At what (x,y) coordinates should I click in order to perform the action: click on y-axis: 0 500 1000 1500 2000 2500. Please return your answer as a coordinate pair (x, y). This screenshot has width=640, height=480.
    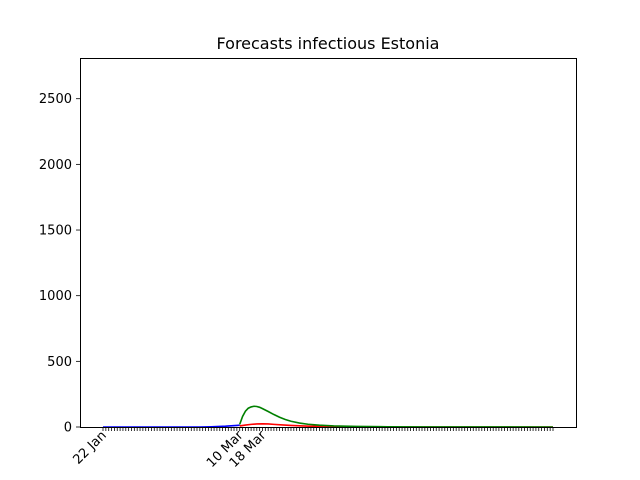
    Looking at the image, I should click on (59, 264).